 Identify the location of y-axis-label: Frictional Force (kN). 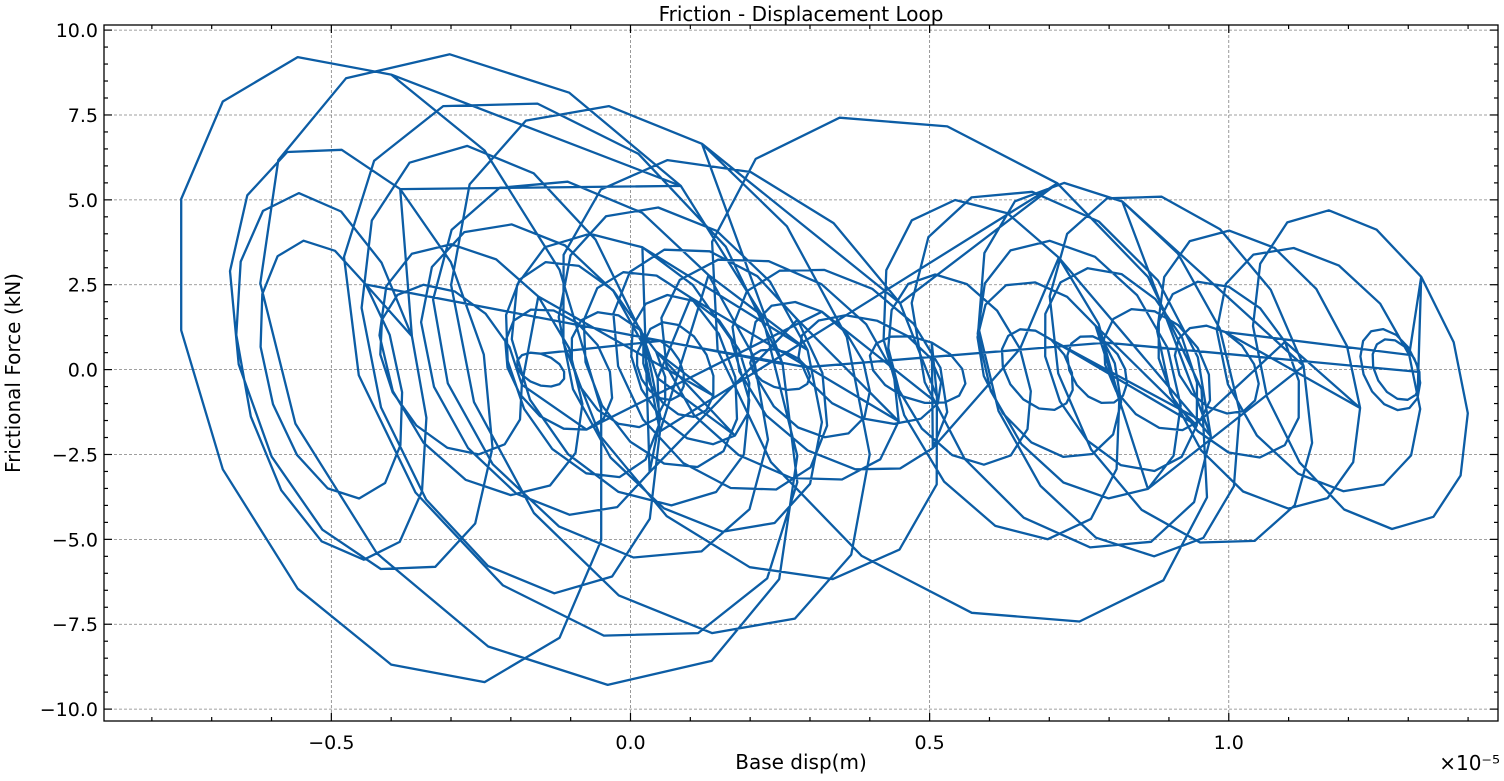
(13, 373).